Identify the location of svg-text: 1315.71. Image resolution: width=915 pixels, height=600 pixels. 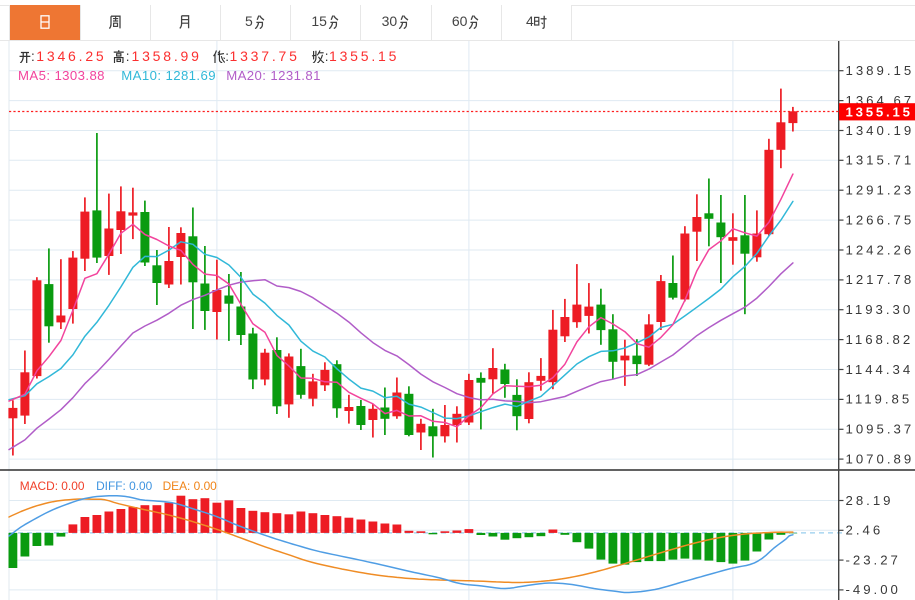
(880, 160).